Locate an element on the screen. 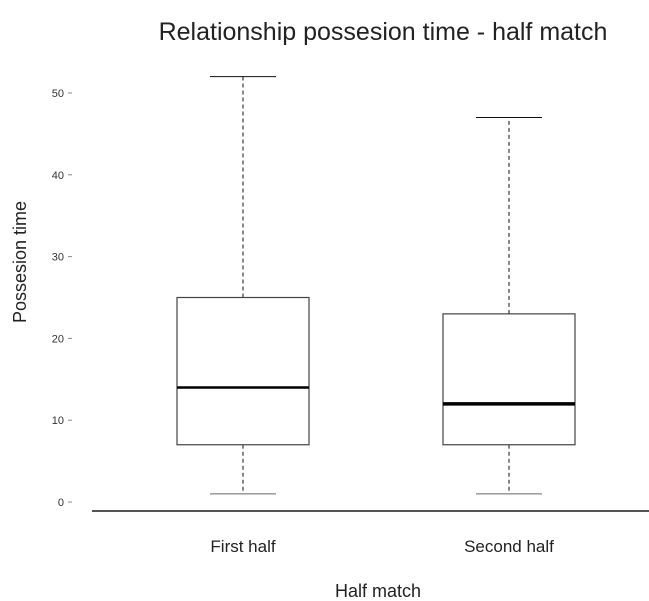 The width and height of the screenshot is (649, 601). chart-title: Relationship possesion time - half match is located at coordinates (383, 32).